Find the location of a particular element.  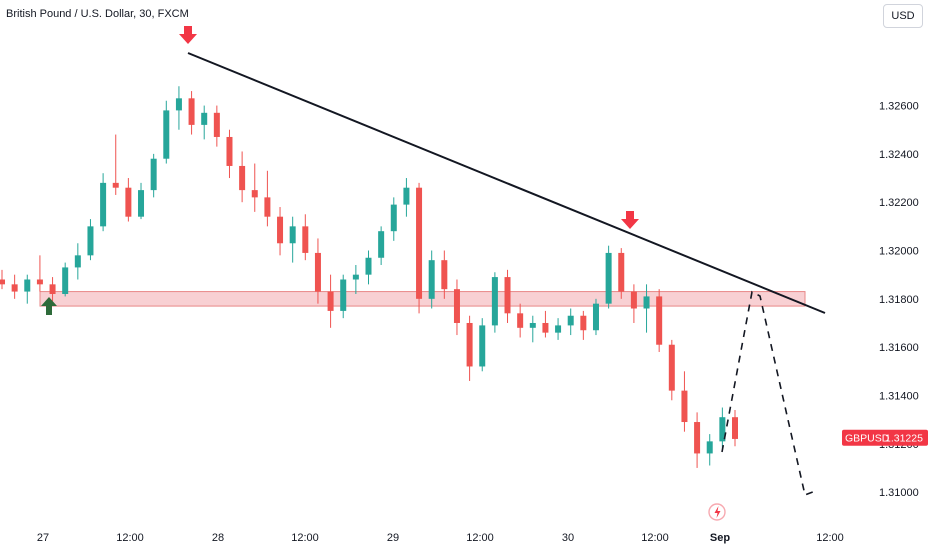

support-zone-rect is located at coordinates (422, 299).